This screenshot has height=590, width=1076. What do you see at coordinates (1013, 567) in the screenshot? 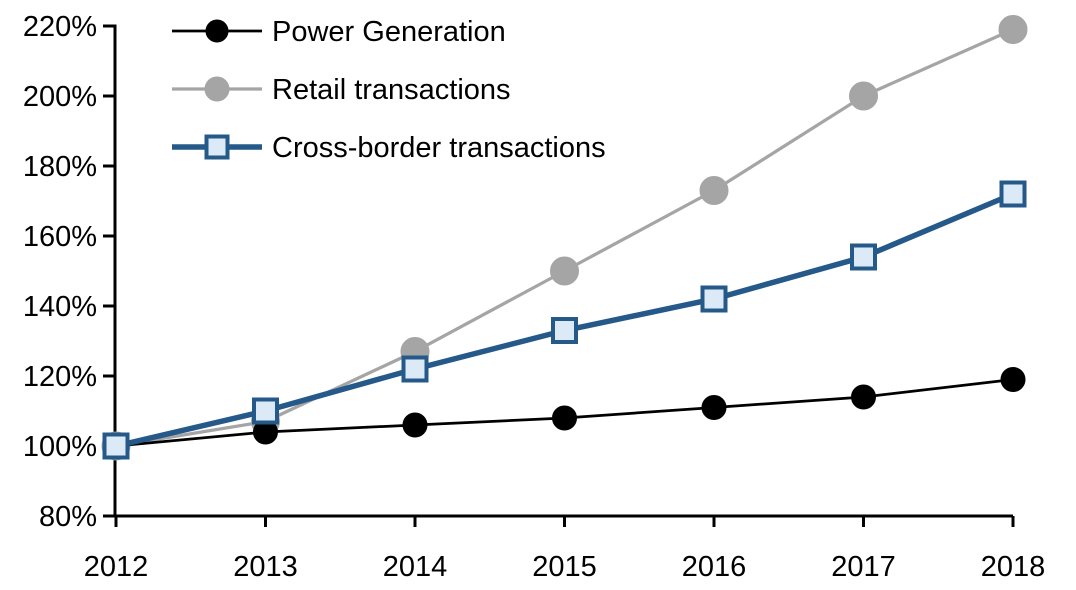
I see `x-tick-label: 2018` at bounding box center [1013, 567].